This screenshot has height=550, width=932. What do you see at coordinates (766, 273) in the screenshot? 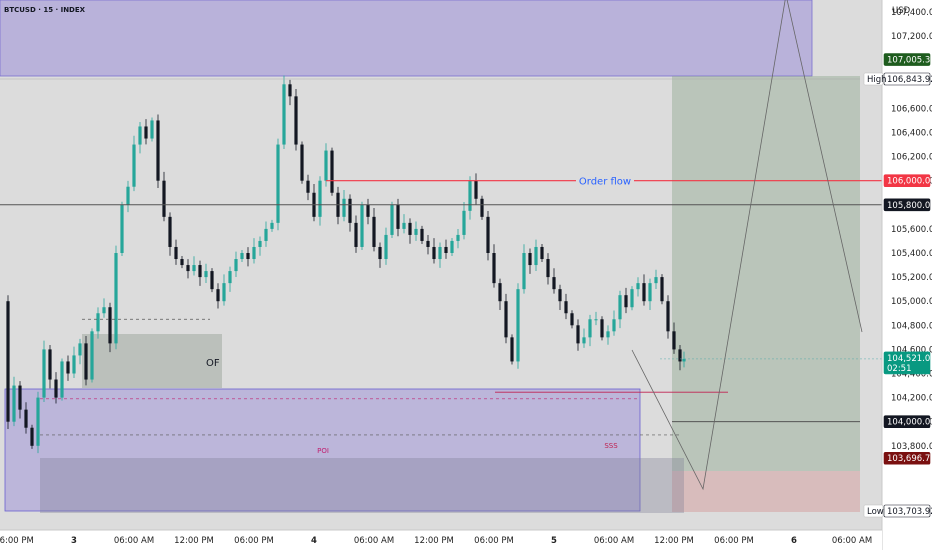
I see `target-profit-box` at bounding box center [766, 273].